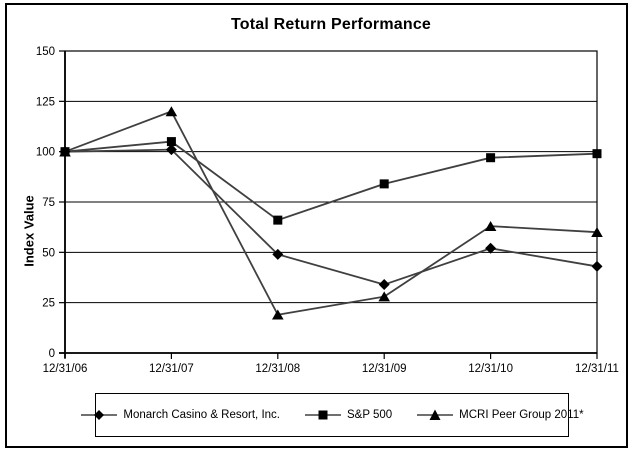  I want to click on chart-title: Total Return Performance, so click(331, 24).